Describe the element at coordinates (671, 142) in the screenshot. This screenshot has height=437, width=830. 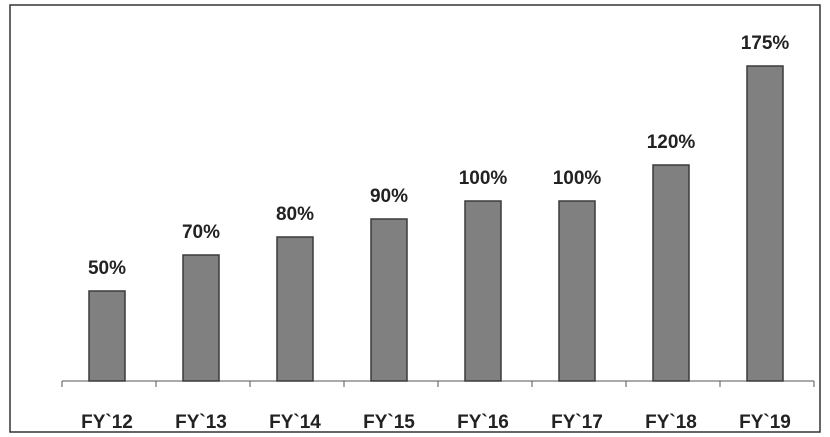
I see `data-label: 120%` at that location.